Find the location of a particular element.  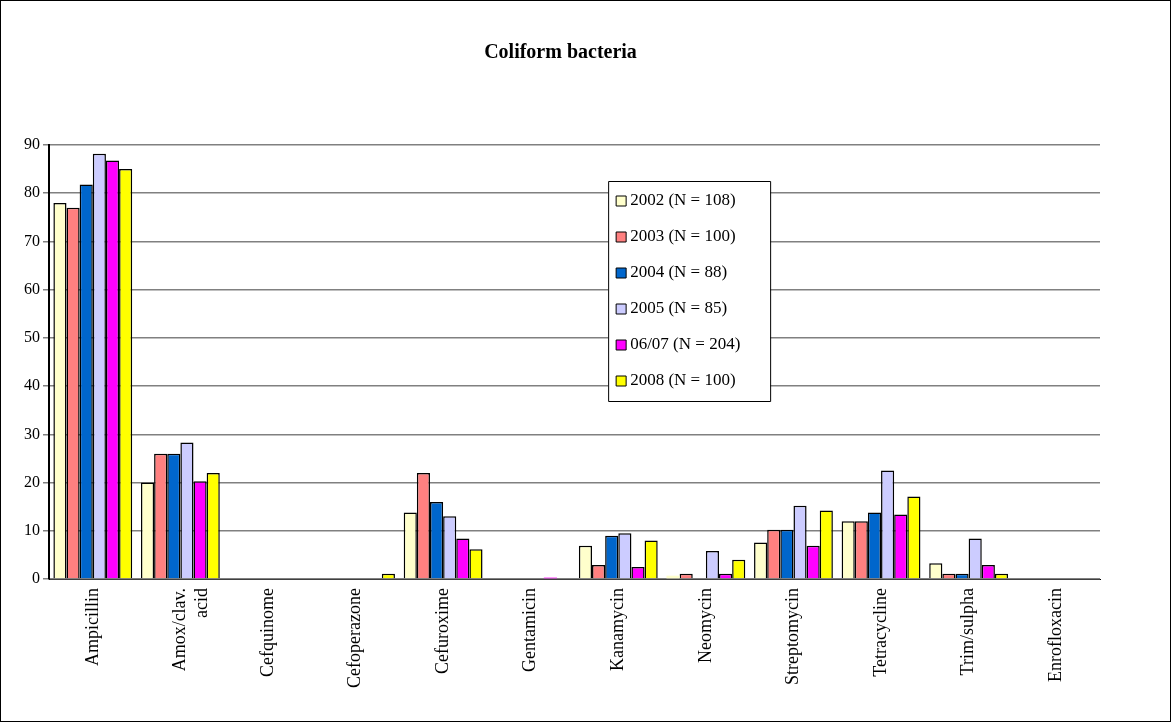

y-tick-label: 90 is located at coordinates (32, 144).